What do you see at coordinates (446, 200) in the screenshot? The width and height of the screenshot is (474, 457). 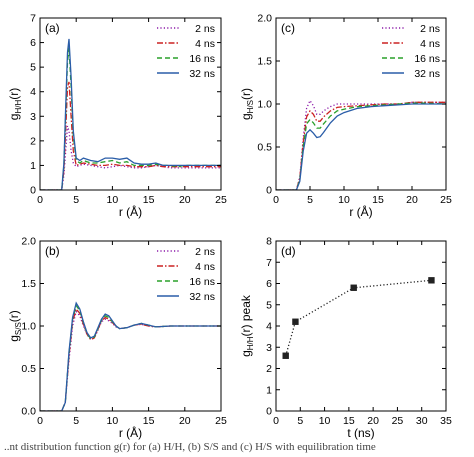 I see `x-tick-label-c-5: 25` at bounding box center [446, 200].